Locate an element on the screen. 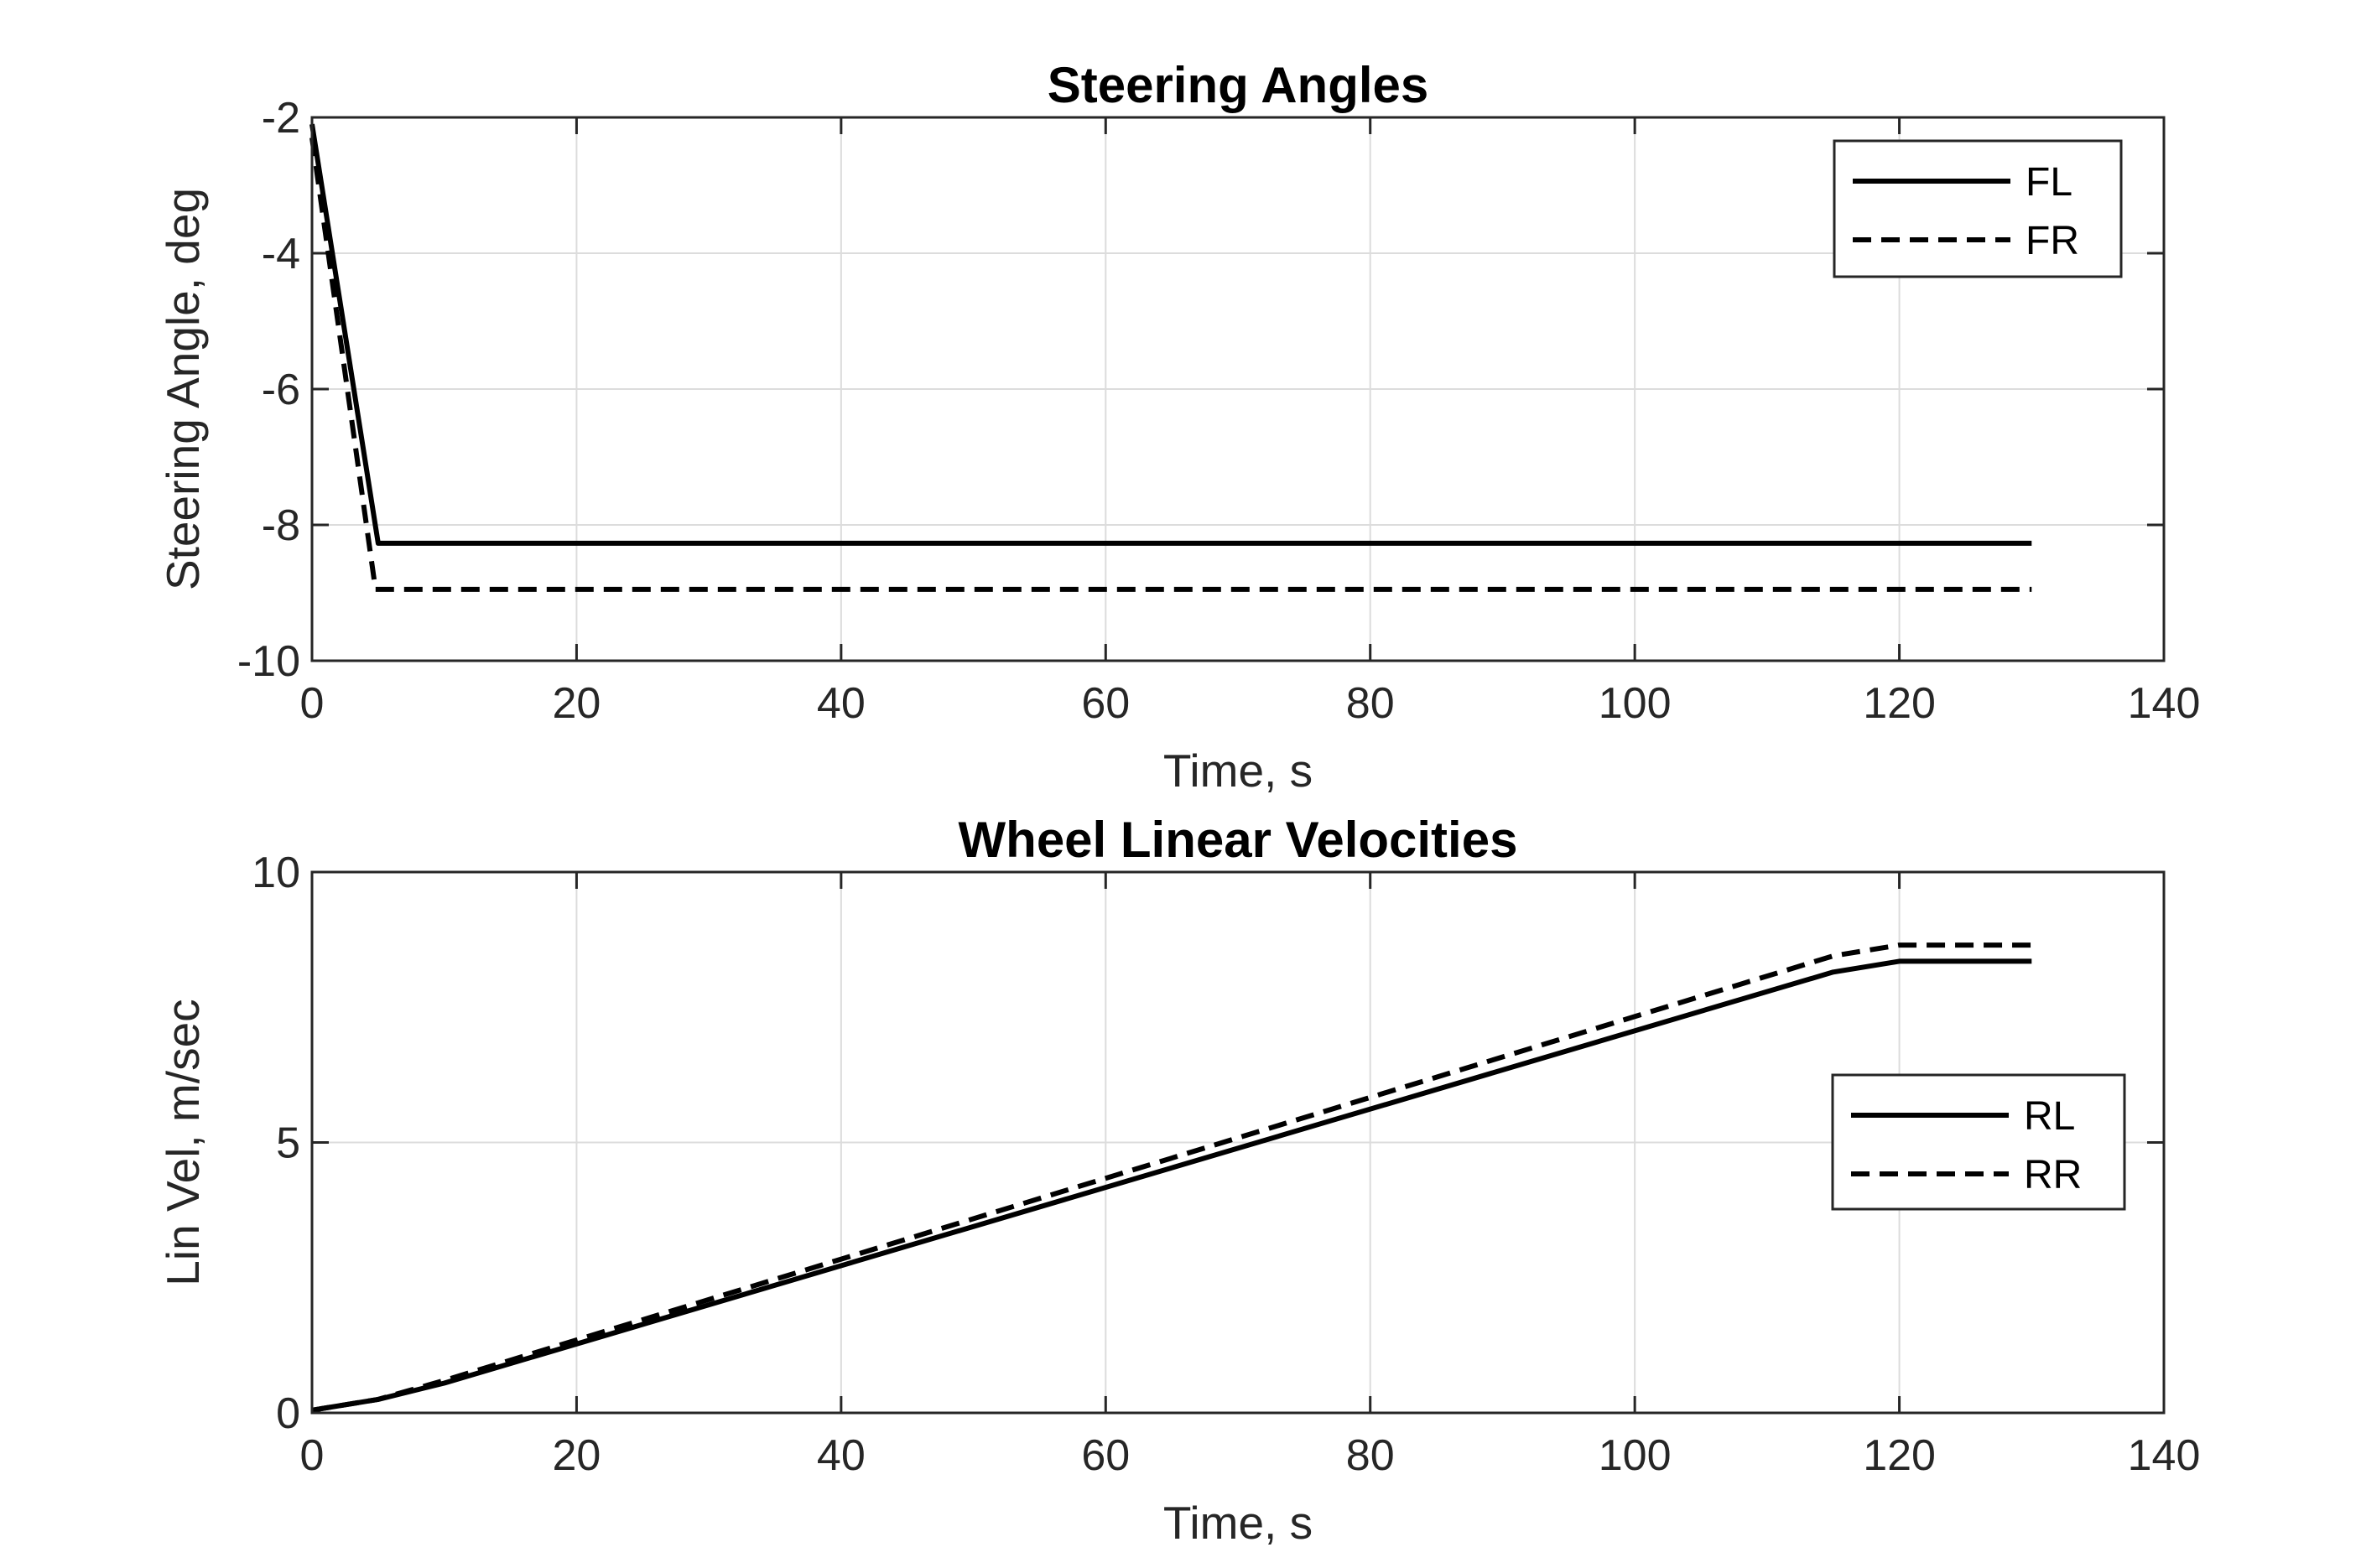 The height and width of the screenshot is (1568, 2361). legend-label-rl: RL is located at coordinates (2050, 1116).